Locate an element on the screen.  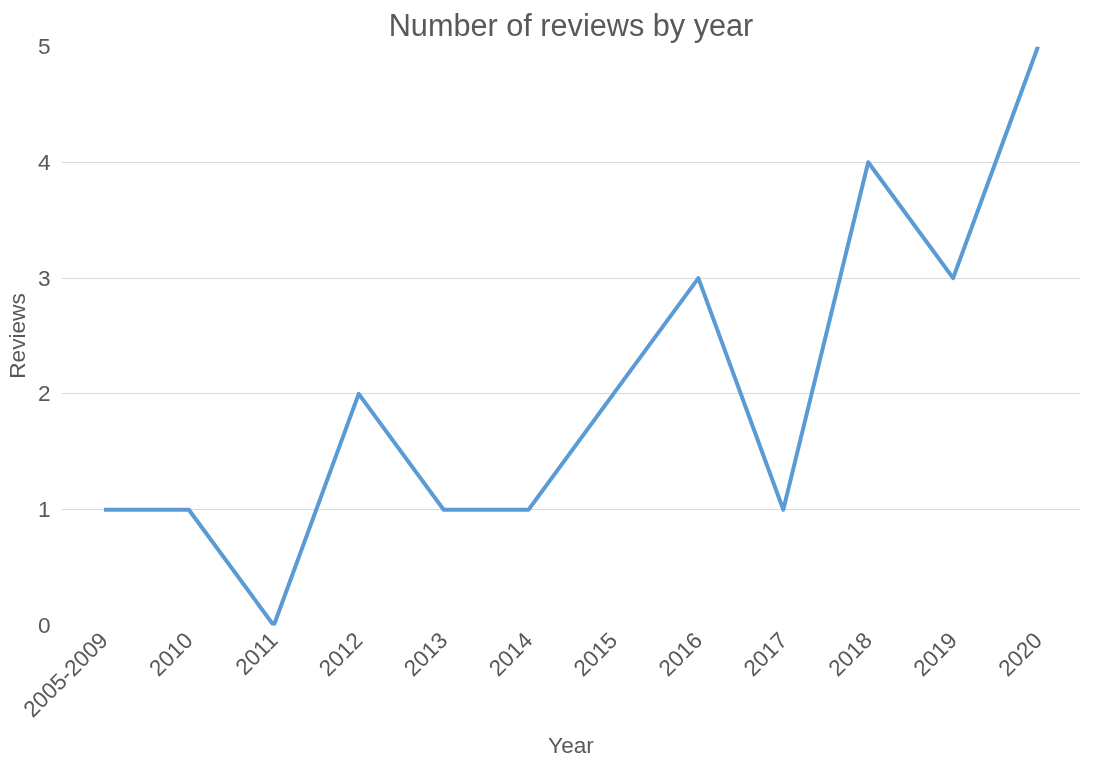
y-tick-label: 1 is located at coordinates (44, 509).